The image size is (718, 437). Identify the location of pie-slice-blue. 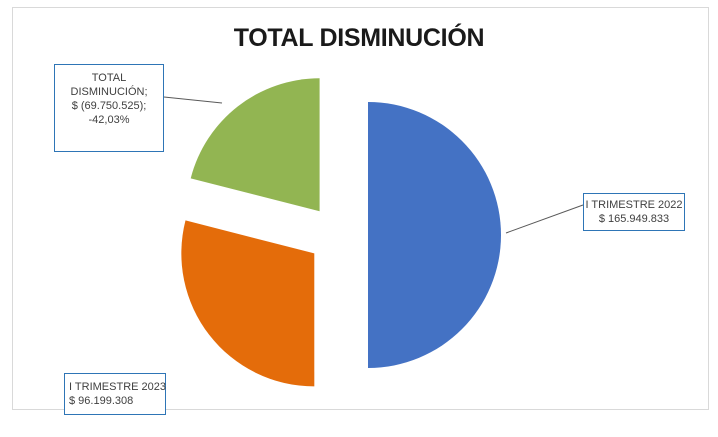
(434, 235).